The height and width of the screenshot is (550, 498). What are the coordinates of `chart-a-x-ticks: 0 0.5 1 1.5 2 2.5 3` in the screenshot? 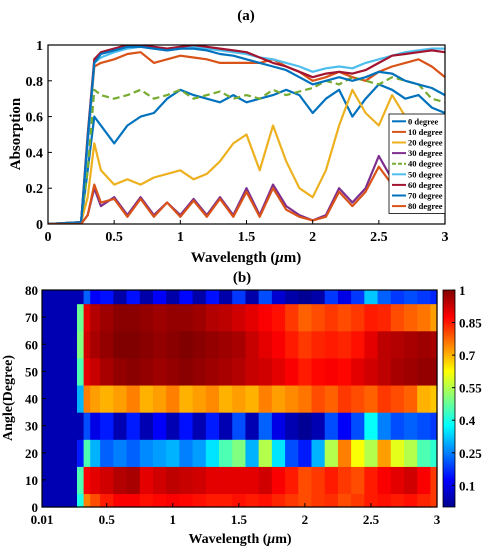 It's located at (247, 232).